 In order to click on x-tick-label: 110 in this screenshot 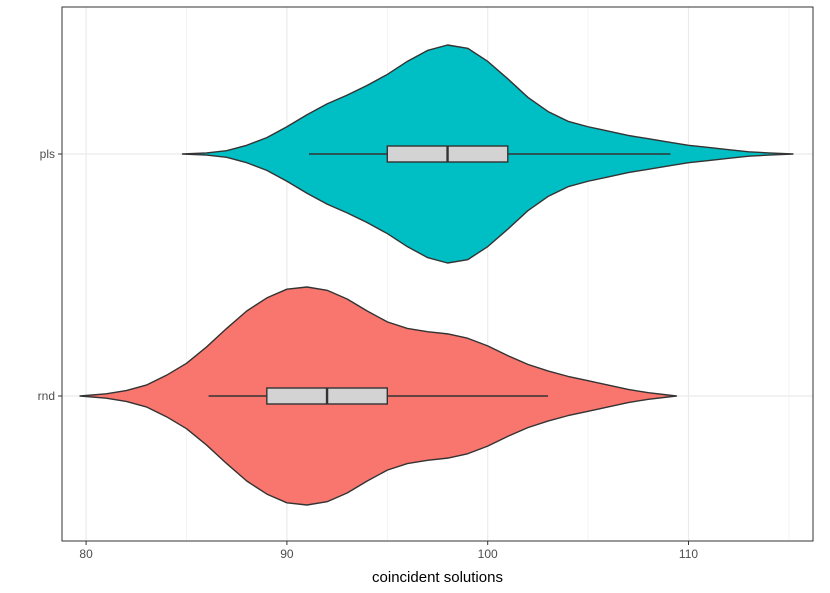, I will do `click(688, 554)`.